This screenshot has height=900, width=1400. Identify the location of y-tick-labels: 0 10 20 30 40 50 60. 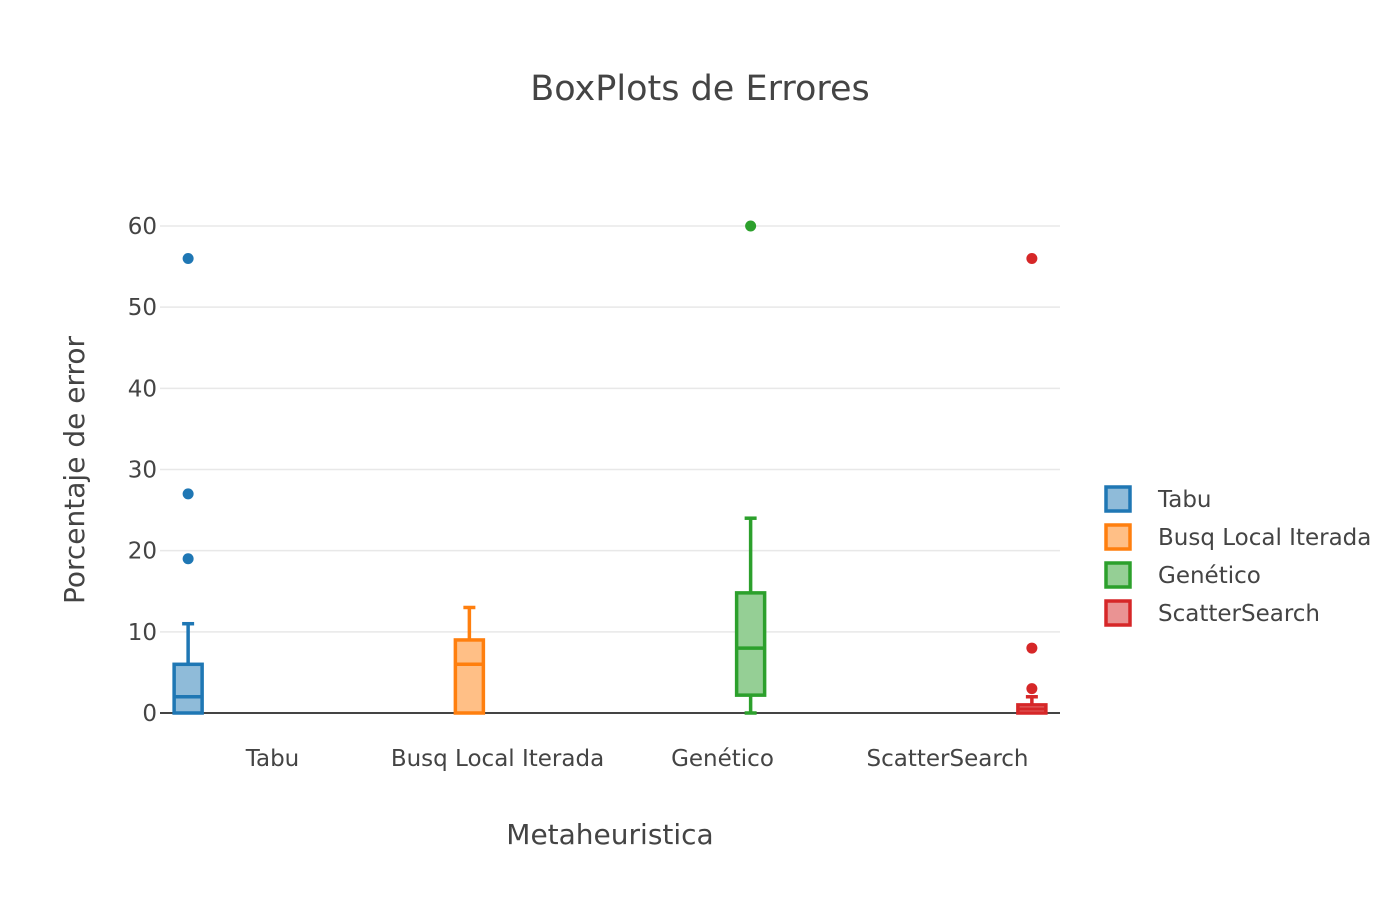
(142, 470).